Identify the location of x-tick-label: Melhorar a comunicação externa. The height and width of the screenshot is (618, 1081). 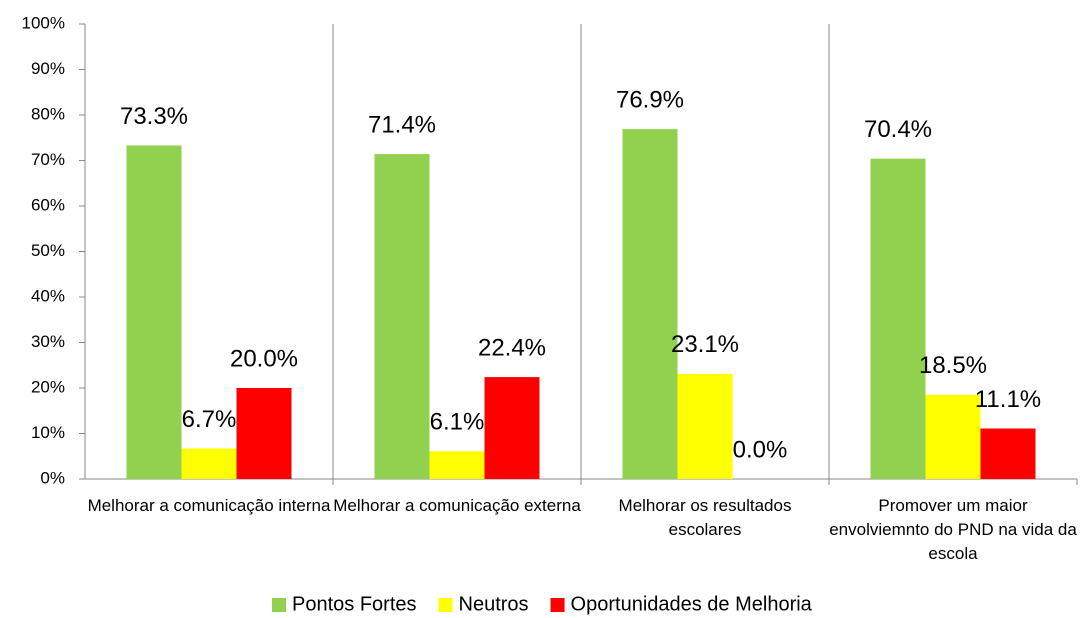
(457, 505).